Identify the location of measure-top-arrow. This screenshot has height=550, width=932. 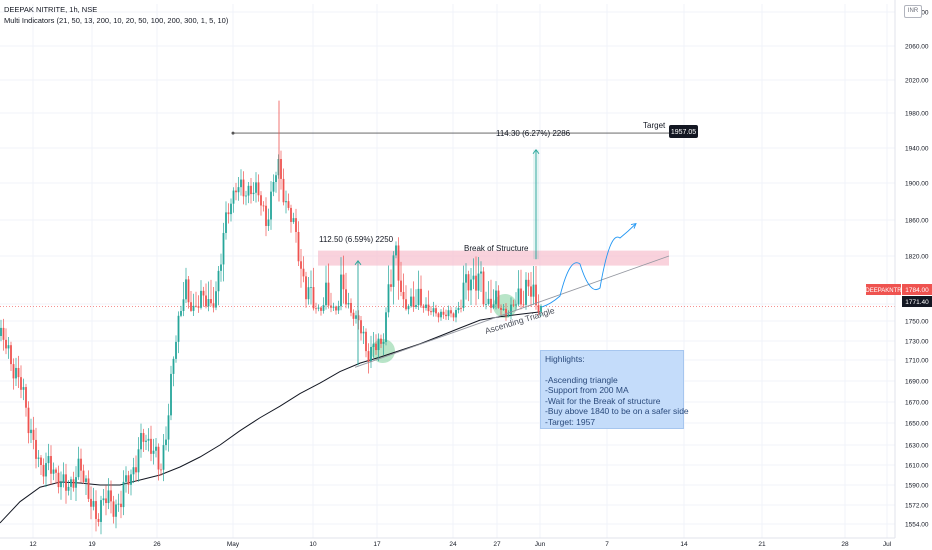
(536, 152).